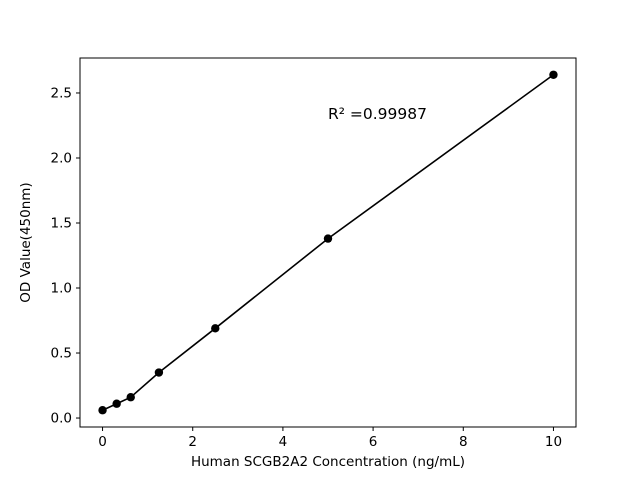 This screenshot has width=640, height=480. I want to click on y-tick-label: 2.5, so click(61, 93).